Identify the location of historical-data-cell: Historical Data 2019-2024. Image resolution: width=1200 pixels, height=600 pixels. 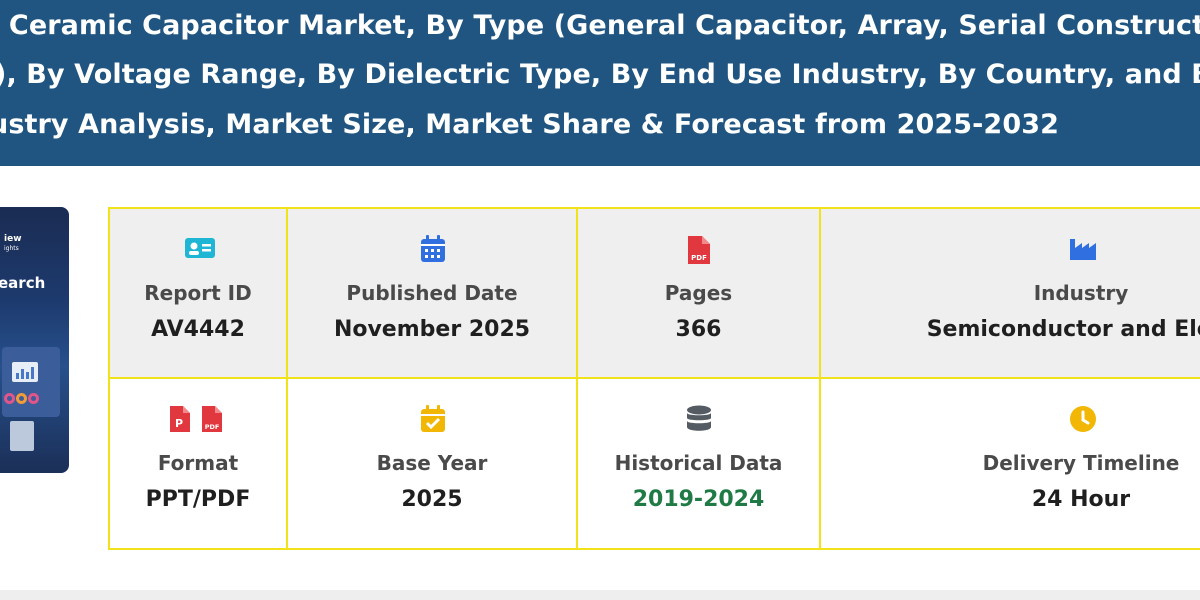
(698, 463).